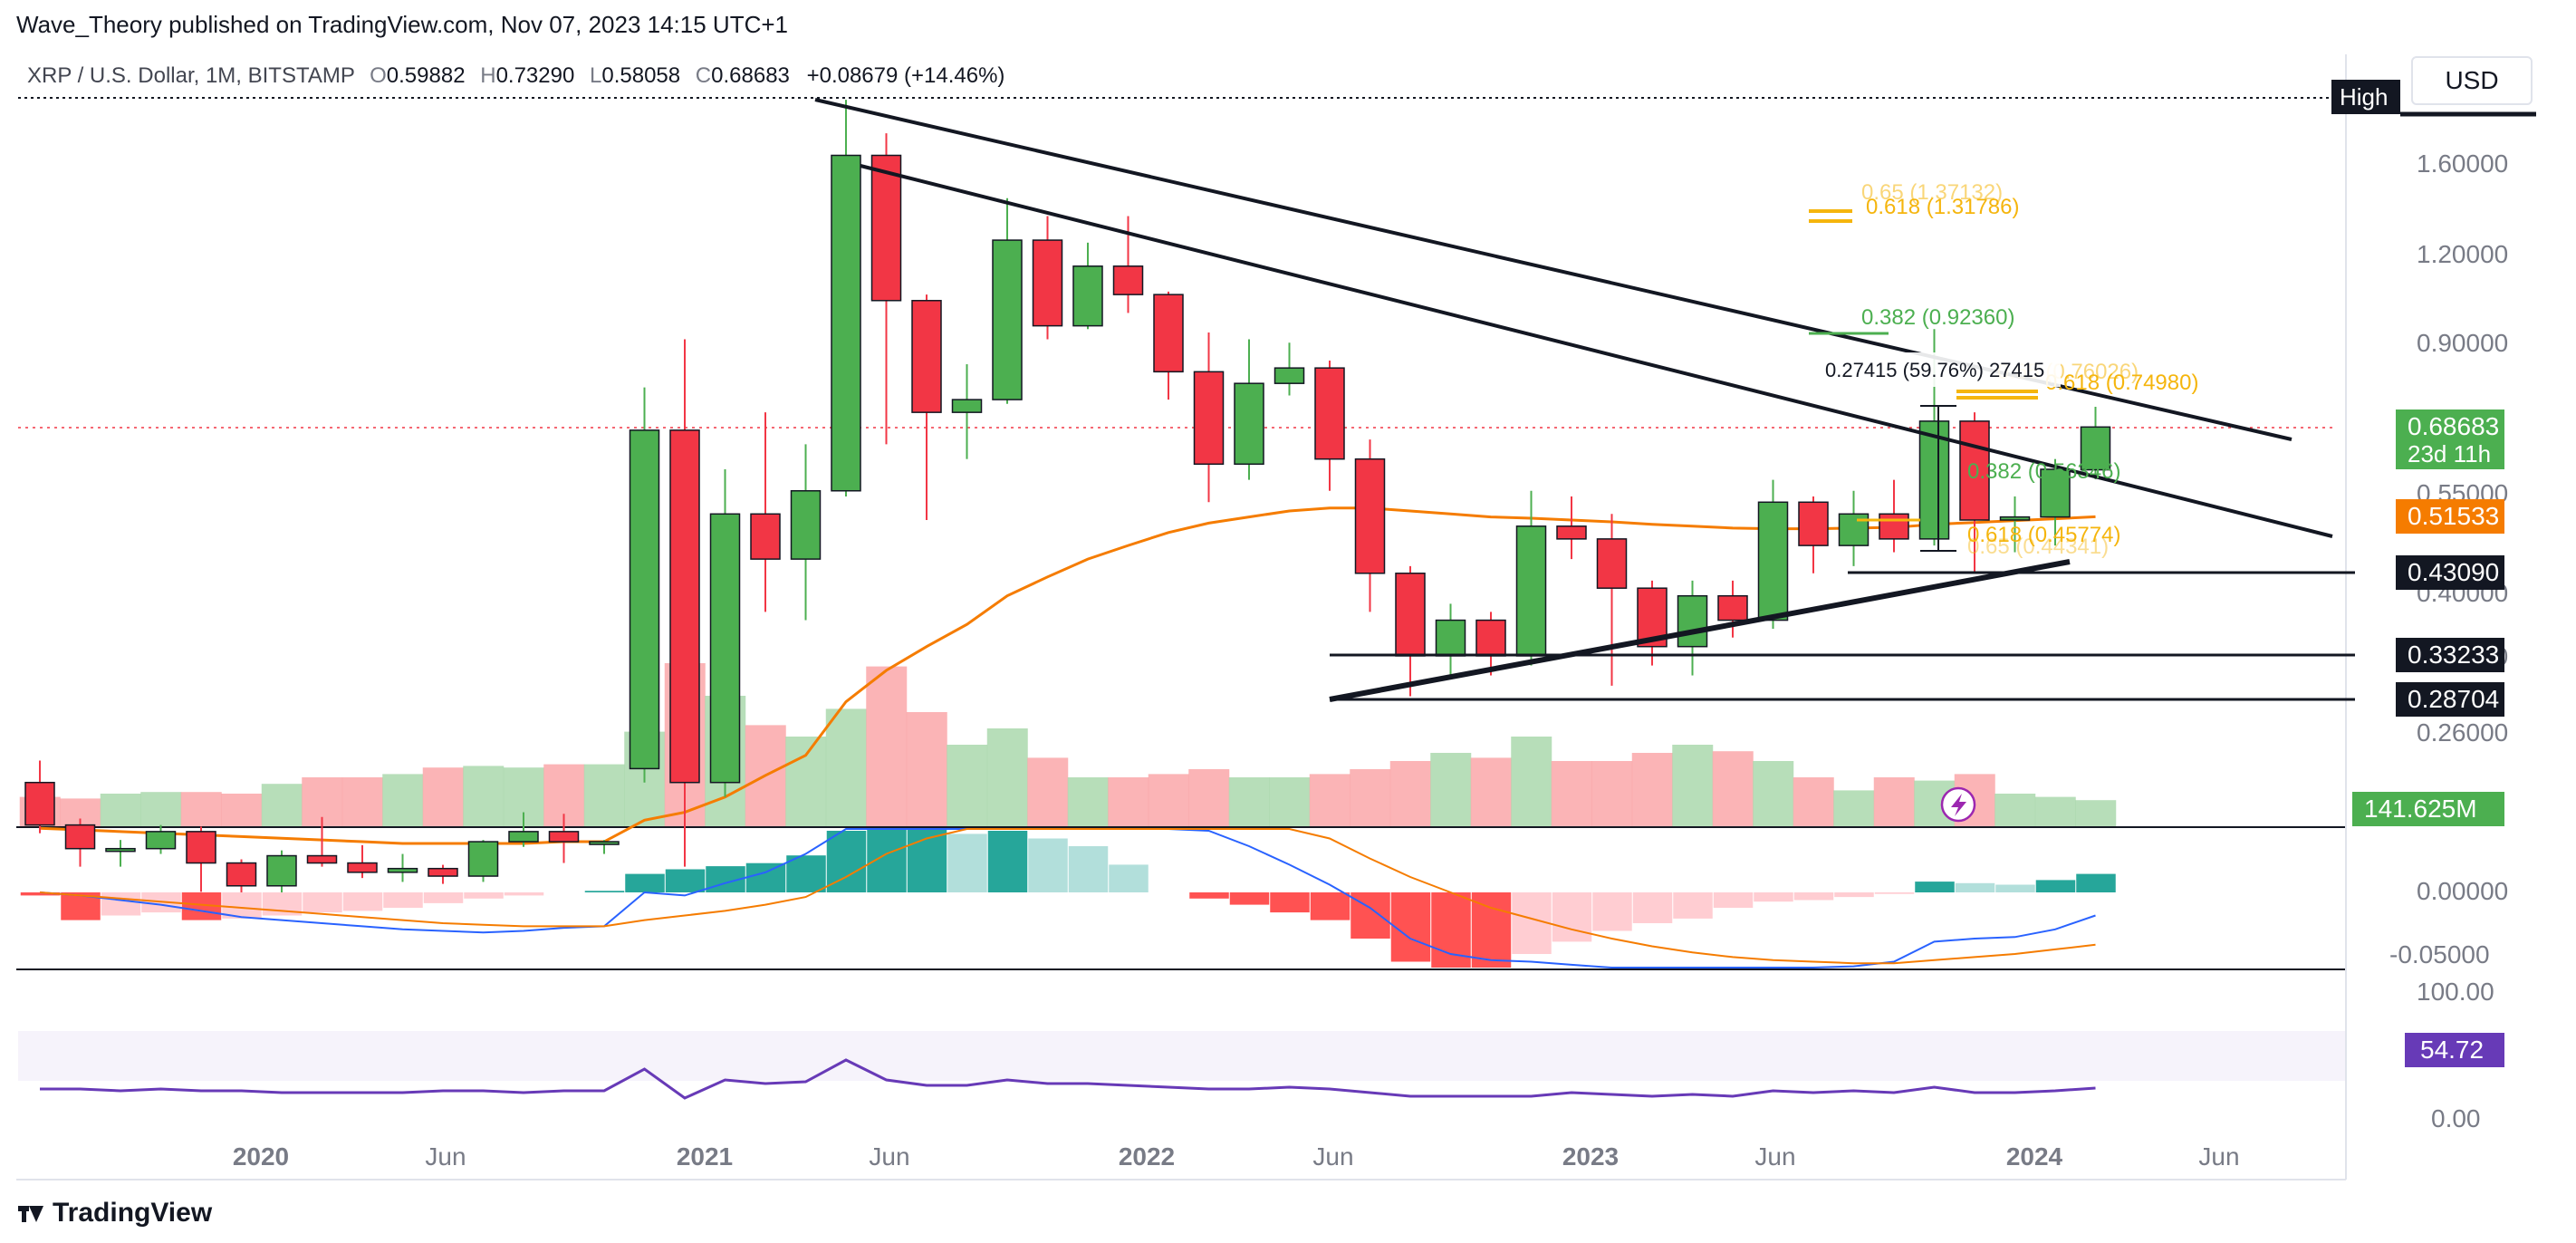  Describe the element at coordinates (115, 1213) in the screenshot. I see `footer: TradingView` at that location.